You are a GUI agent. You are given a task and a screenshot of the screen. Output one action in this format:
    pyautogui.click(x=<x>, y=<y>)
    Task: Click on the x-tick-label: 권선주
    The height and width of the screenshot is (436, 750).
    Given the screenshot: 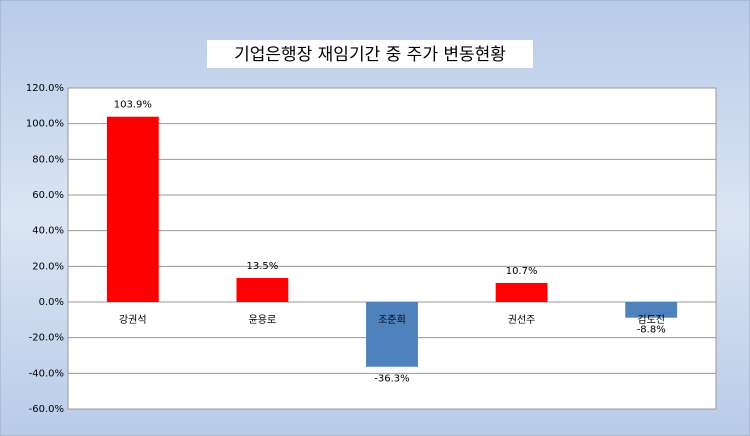 What is the action you would take?
    pyautogui.click(x=522, y=320)
    